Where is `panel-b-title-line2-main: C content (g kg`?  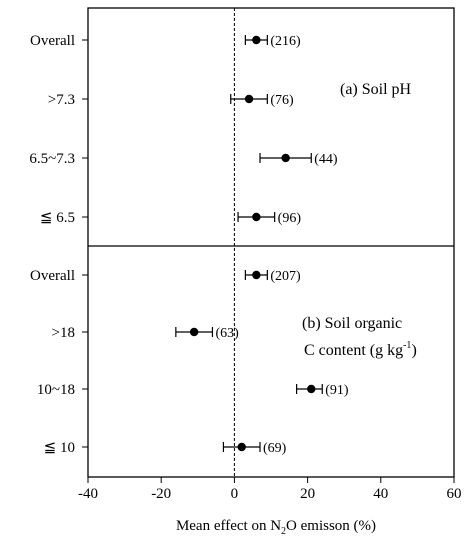 panel-b-title-line2-main: C content (g kg is located at coordinates (353, 350).